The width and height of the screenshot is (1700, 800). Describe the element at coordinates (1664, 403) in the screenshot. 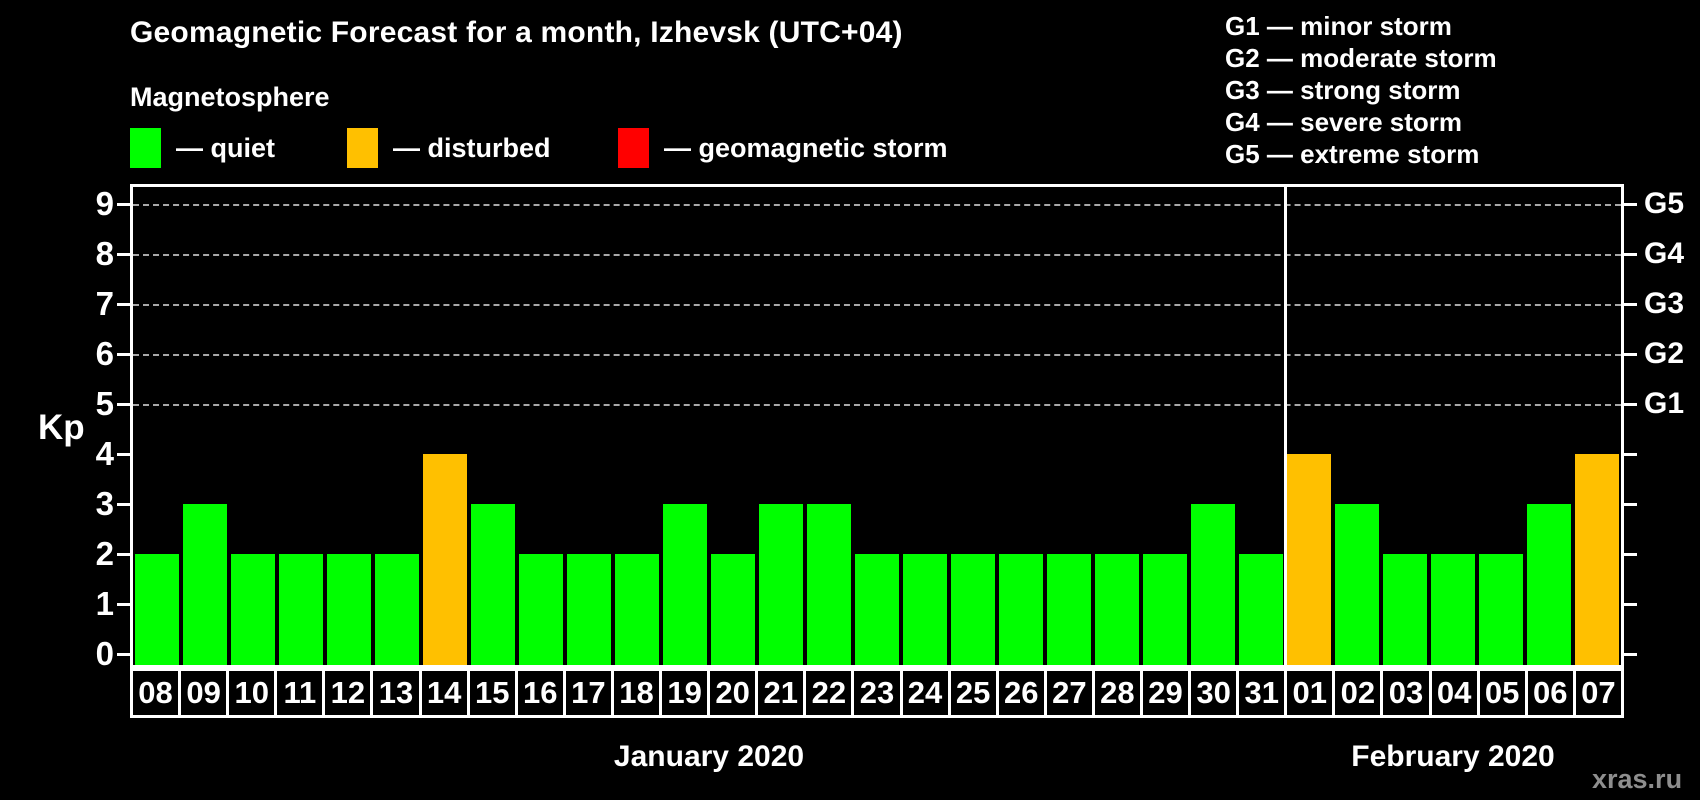

I see `g-level-label-g1: G1` at that location.